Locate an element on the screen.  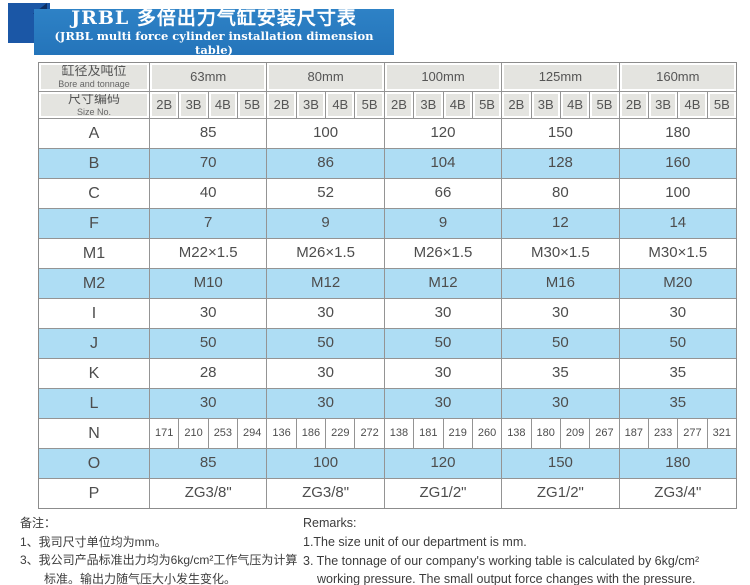
cell-I-80mm: 30 is located at coordinates (325, 313).